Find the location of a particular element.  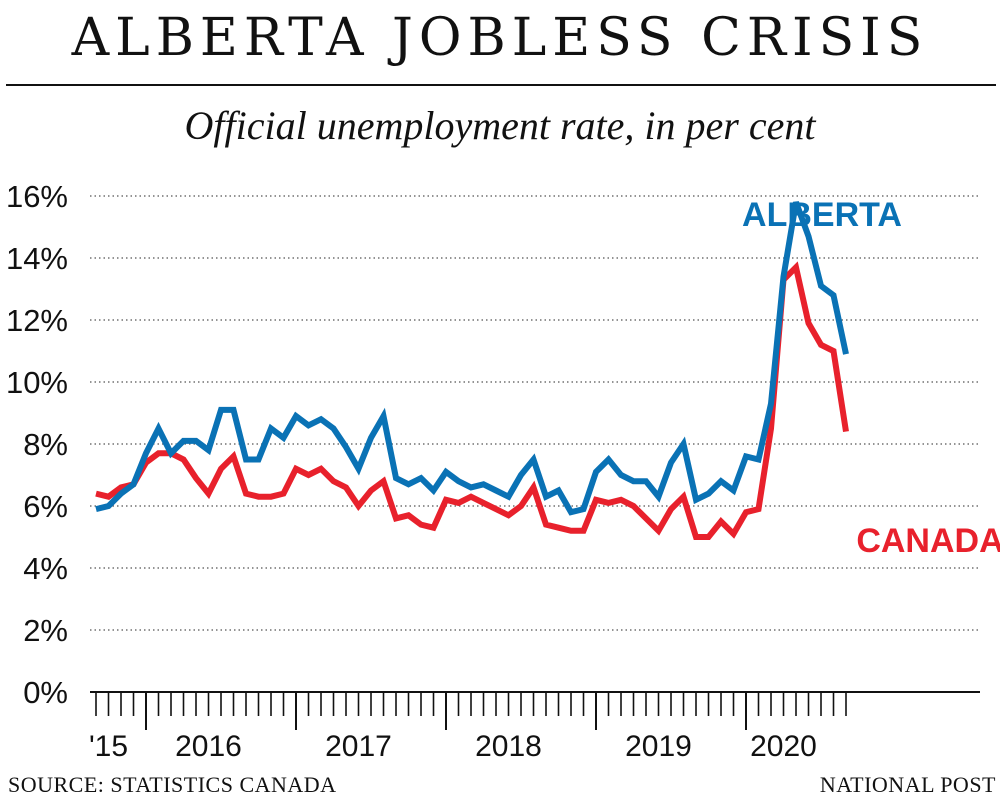

x-tick-label: 2019 is located at coordinates (658, 746).